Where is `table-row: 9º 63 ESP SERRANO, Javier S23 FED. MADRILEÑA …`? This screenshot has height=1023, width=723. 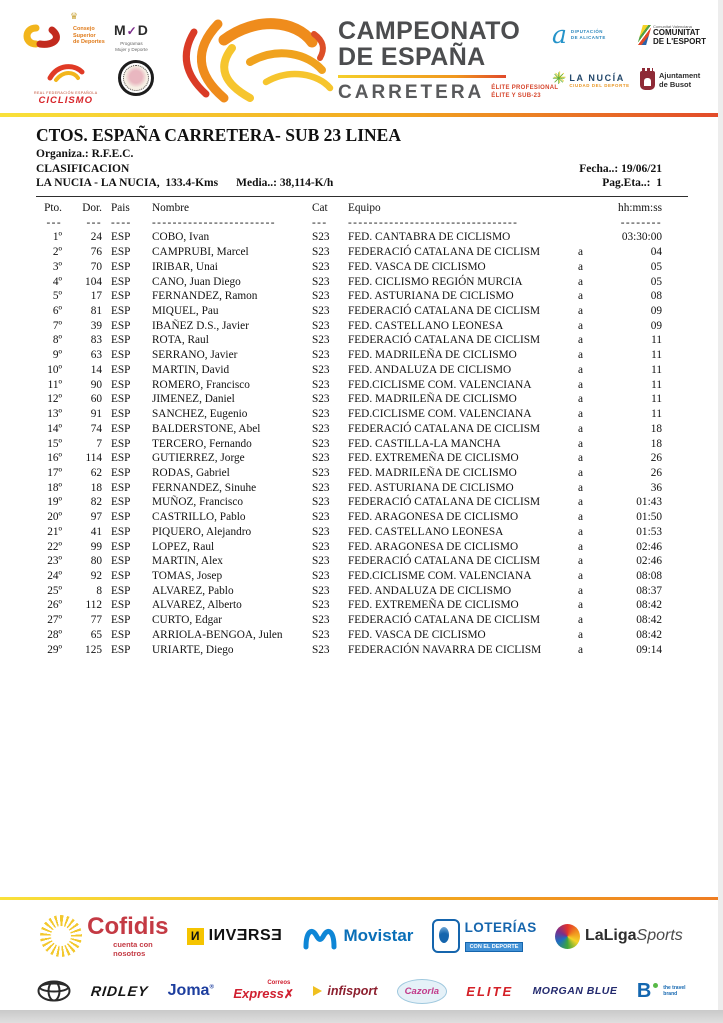 table-row: 9º 63 ESP SERRANO, Javier S23 FED. MADRILEÑA … is located at coordinates (362, 355).